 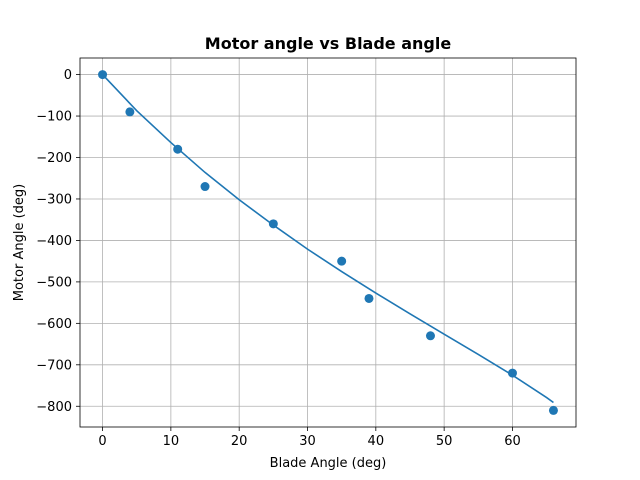 I want to click on y-tick-label: −300, so click(x=54, y=199).